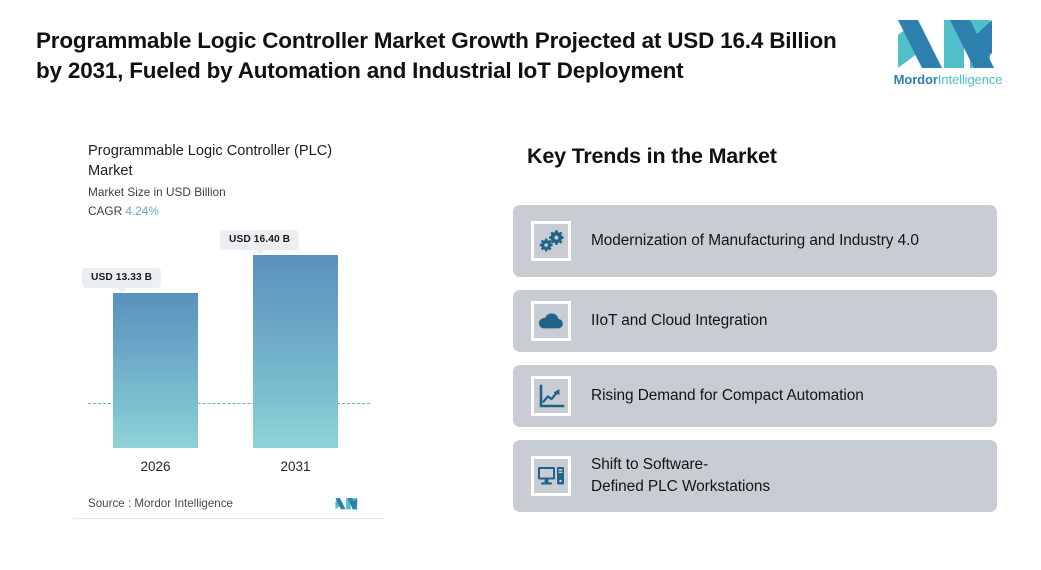 The width and height of the screenshot is (1041, 570). I want to click on trend-card-label: Rising Demand for Compact Automation, so click(727, 396).